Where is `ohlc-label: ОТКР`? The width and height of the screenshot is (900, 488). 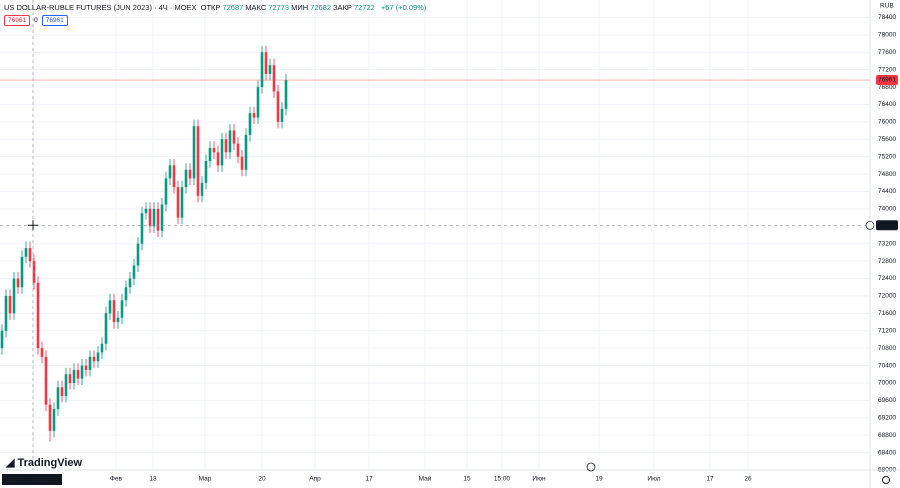
ohlc-label: ОТКР is located at coordinates (210, 7).